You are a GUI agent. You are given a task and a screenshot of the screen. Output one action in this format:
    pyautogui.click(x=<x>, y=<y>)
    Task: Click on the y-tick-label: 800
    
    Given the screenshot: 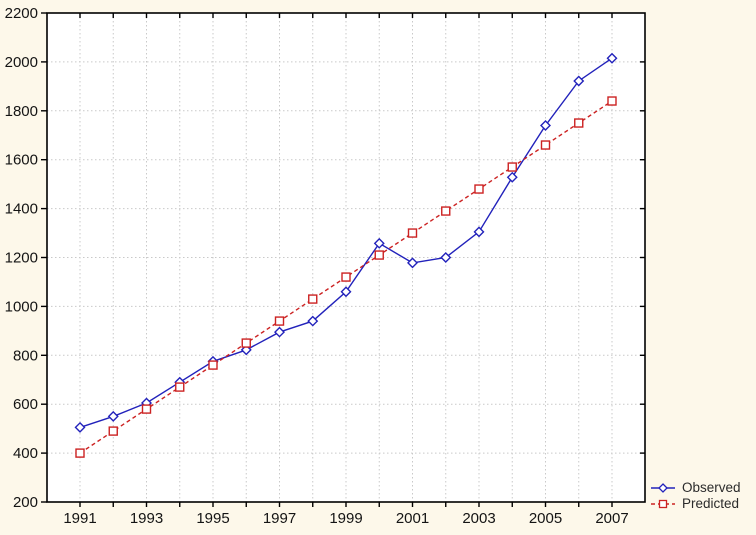 What is the action you would take?
    pyautogui.click(x=25, y=355)
    